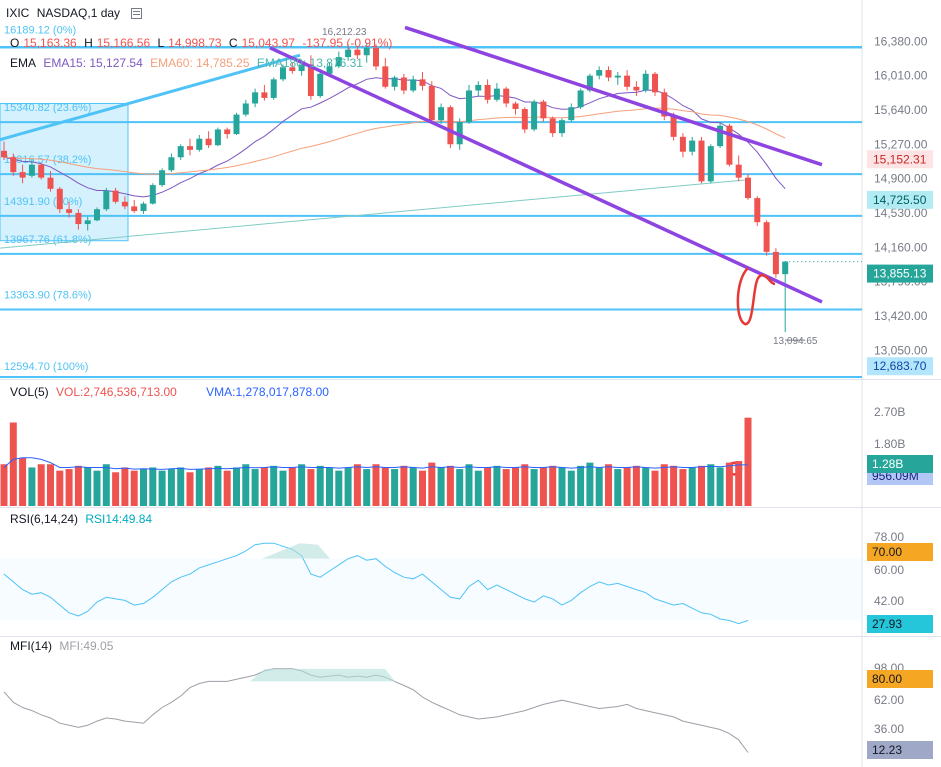 This screenshot has height=767, width=941. I want to click on mfi-axis-label: 62.00, so click(889, 700).